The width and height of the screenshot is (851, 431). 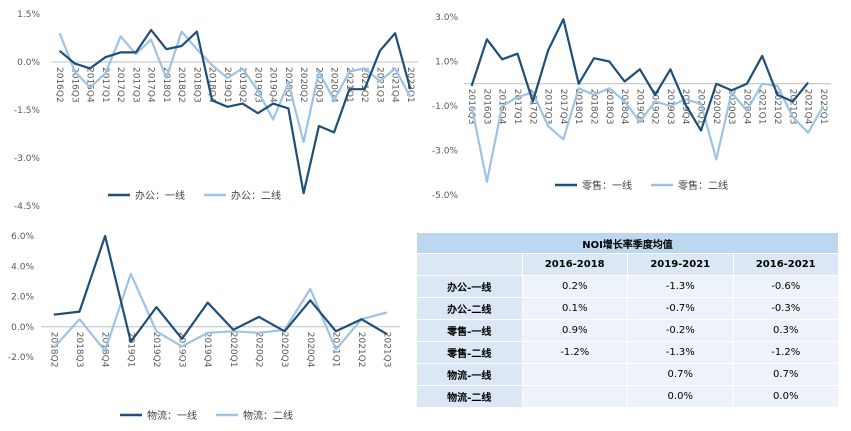 What do you see at coordinates (574, 286) in the screenshot?
I see `table-cell: 0.2%` at bounding box center [574, 286].